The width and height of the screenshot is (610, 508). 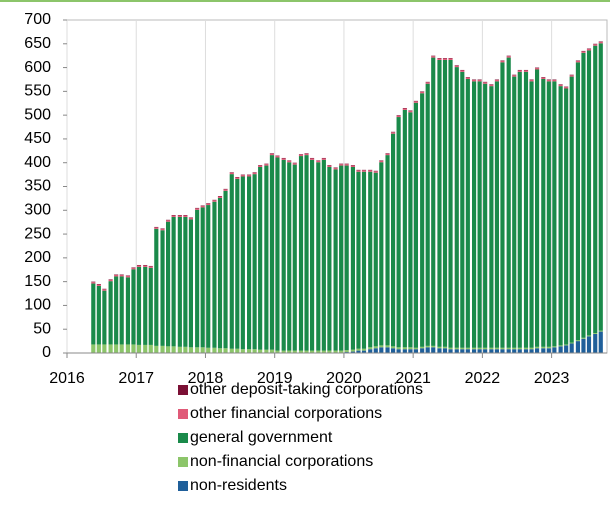 What do you see at coordinates (261, 437) in the screenshot?
I see `legend-label: general government` at bounding box center [261, 437].